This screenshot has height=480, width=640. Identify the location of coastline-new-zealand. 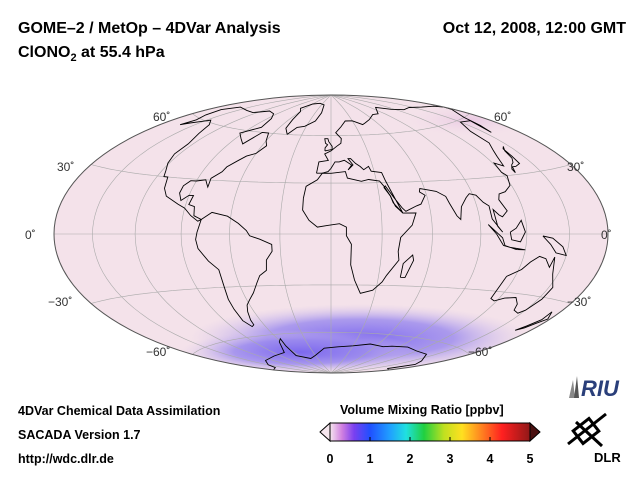
(533, 321).